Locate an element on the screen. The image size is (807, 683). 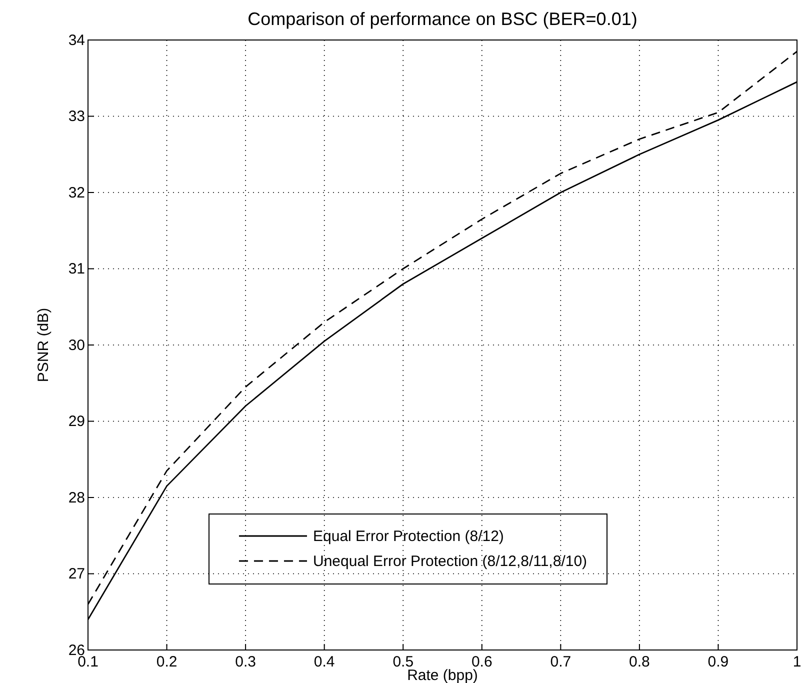
x-tick-label: 0.8 is located at coordinates (639, 662).